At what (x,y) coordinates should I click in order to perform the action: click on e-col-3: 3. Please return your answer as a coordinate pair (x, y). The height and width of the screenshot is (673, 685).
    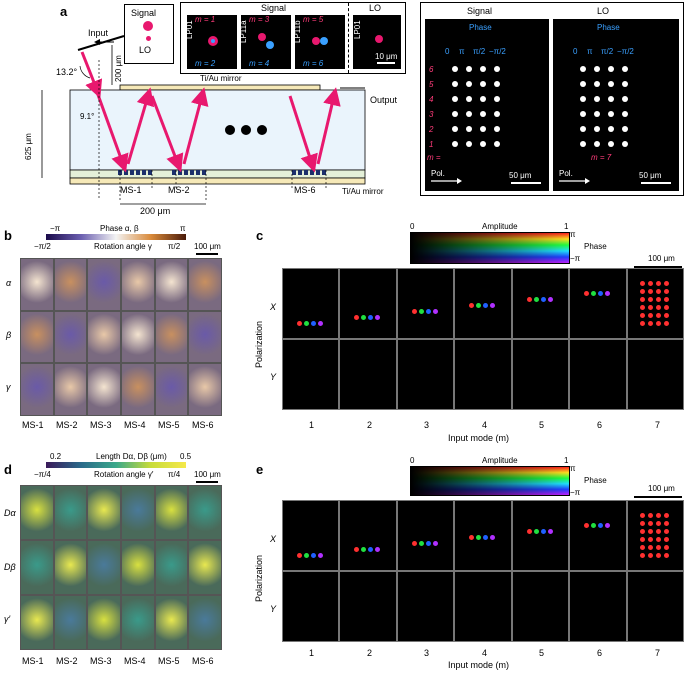
    Looking at the image, I should click on (427, 653).